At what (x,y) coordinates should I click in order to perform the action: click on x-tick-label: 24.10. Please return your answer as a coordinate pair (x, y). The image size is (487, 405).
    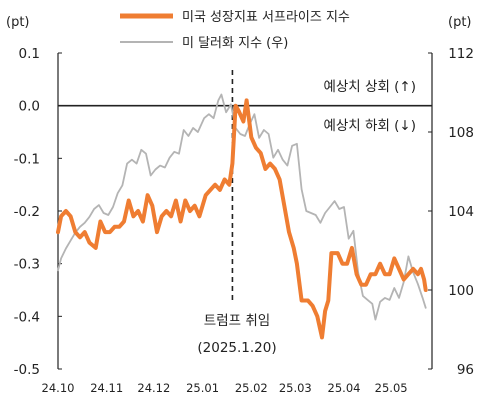
    Looking at the image, I should click on (58, 388).